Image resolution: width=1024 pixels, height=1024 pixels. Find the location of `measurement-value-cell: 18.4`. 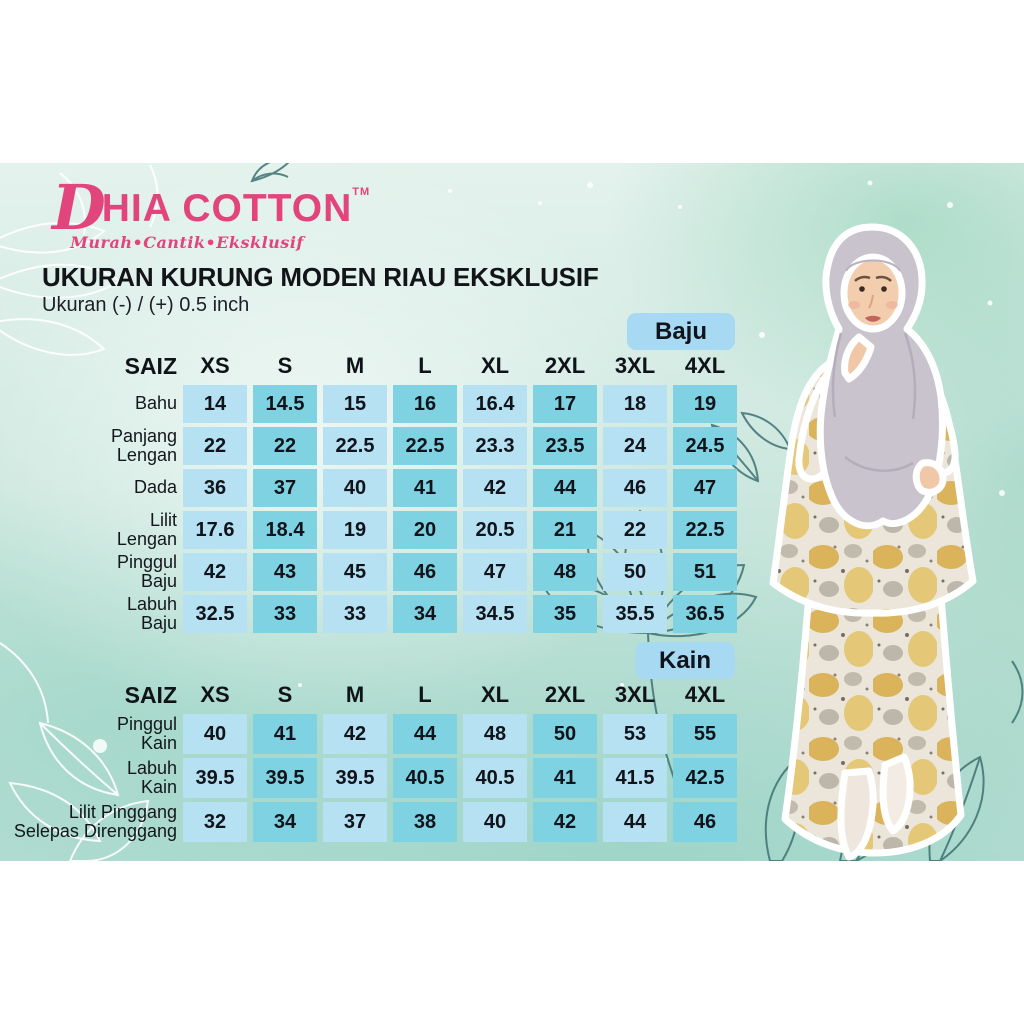

measurement-value-cell: 18.4 is located at coordinates (285, 530).